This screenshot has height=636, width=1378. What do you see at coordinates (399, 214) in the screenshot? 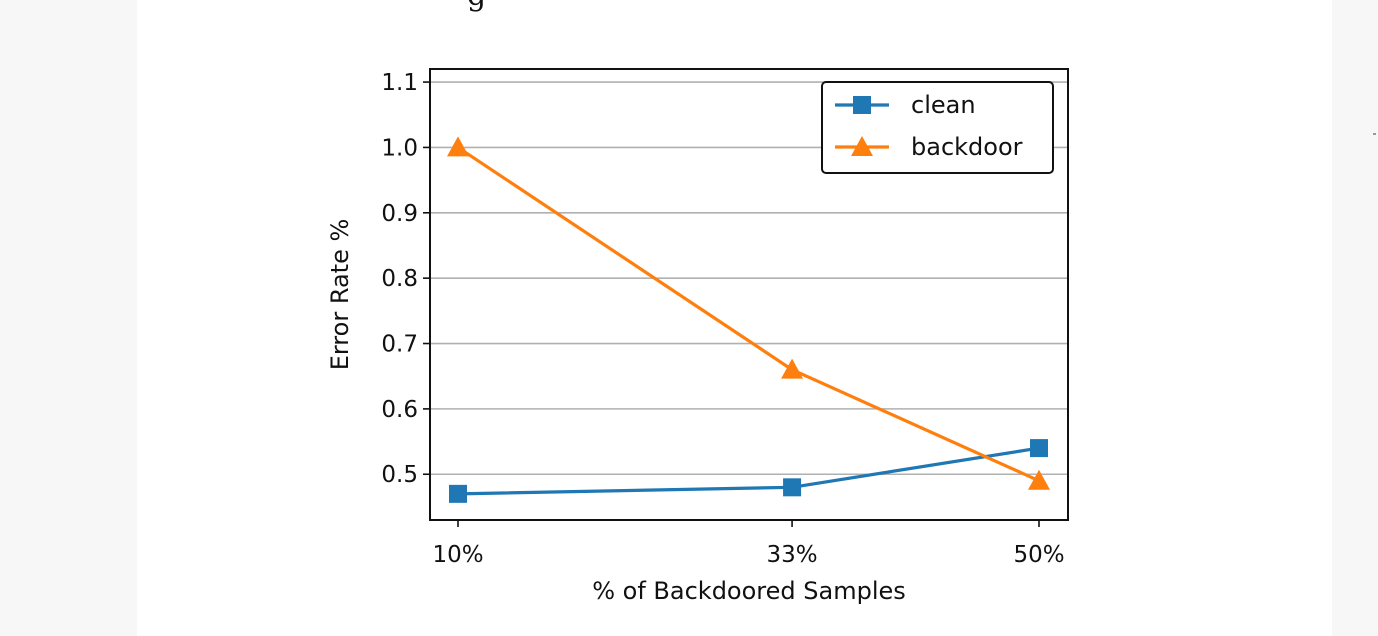
I see `y-tick-label: 0.9` at bounding box center [399, 214].